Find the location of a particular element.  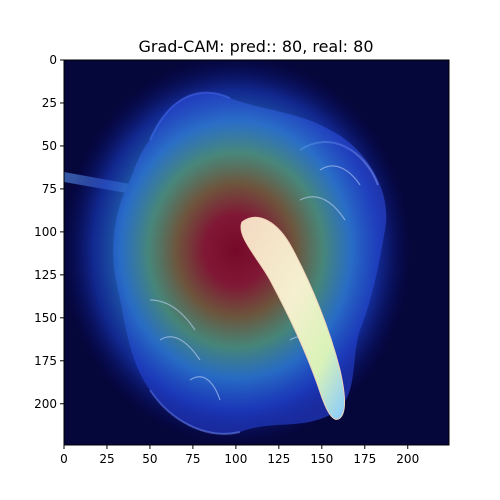

spadix is located at coordinates (292, 318).